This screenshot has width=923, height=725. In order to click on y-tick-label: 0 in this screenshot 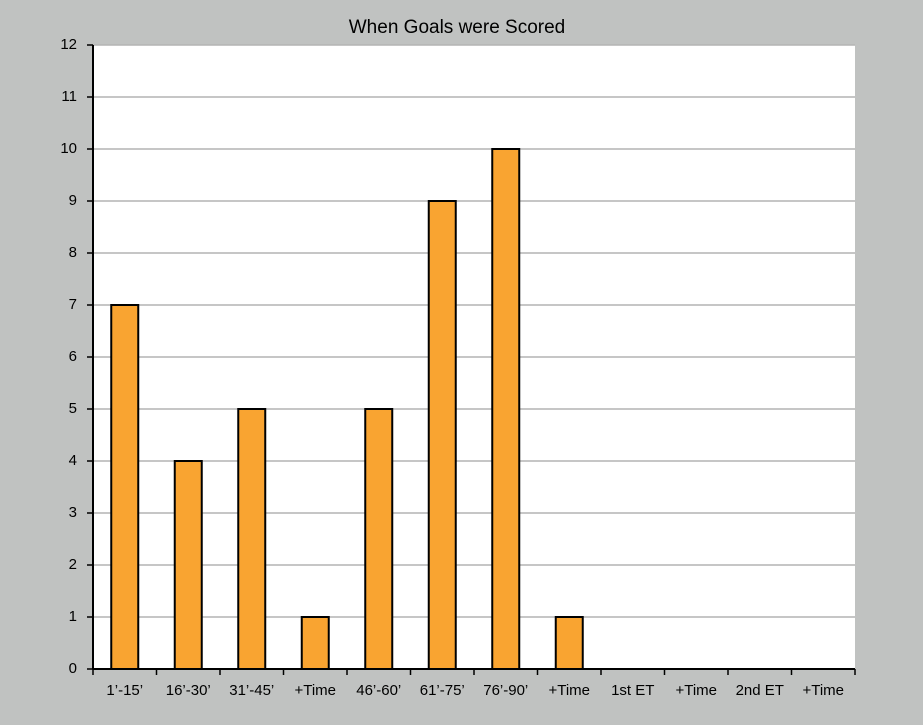, I will do `click(73, 668)`.